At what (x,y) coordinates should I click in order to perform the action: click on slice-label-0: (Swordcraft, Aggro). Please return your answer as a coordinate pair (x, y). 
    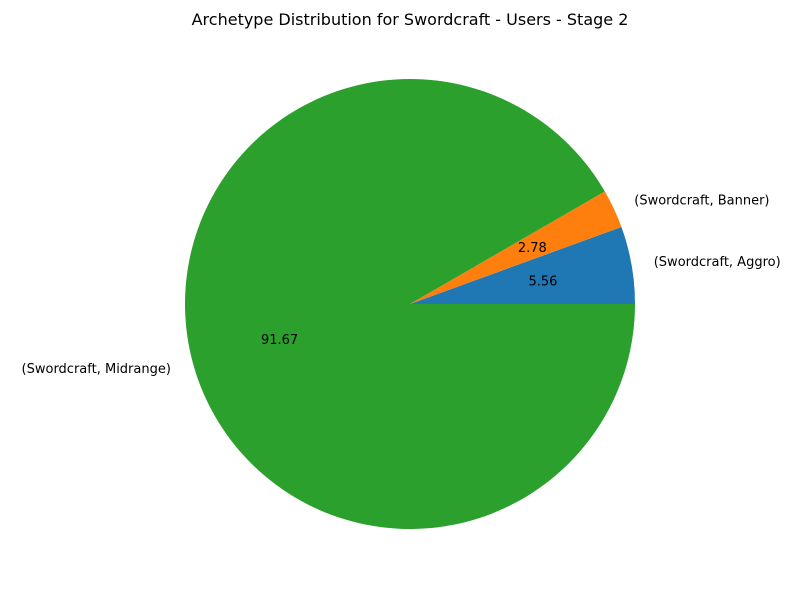
    Looking at the image, I should click on (717, 262).